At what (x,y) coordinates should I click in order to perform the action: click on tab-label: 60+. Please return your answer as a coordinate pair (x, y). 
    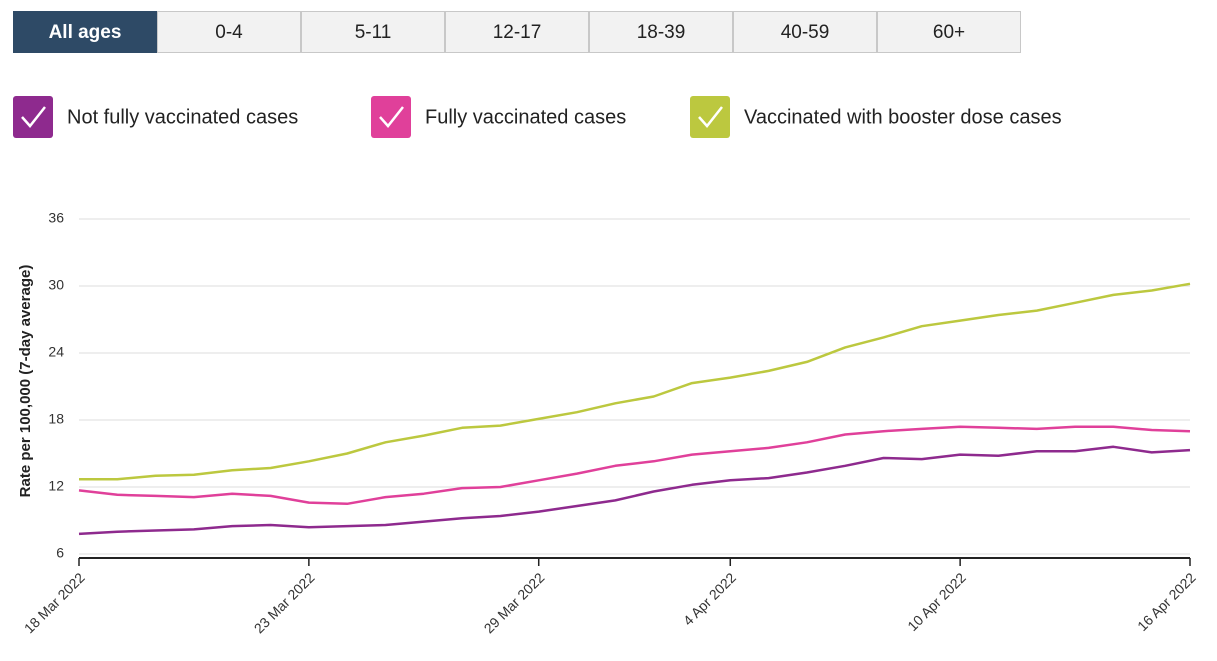
    Looking at the image, I should click on (949, 32).